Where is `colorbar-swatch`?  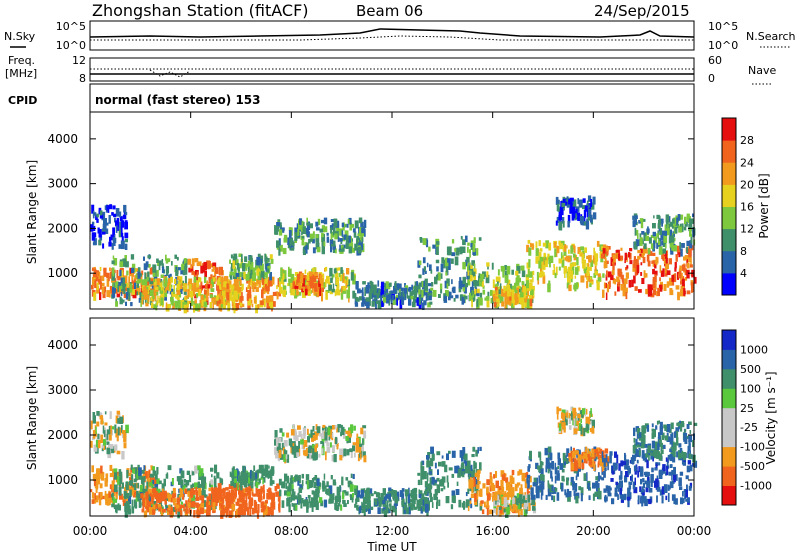
colorbar-swatch is located at coordinates (729, 195).